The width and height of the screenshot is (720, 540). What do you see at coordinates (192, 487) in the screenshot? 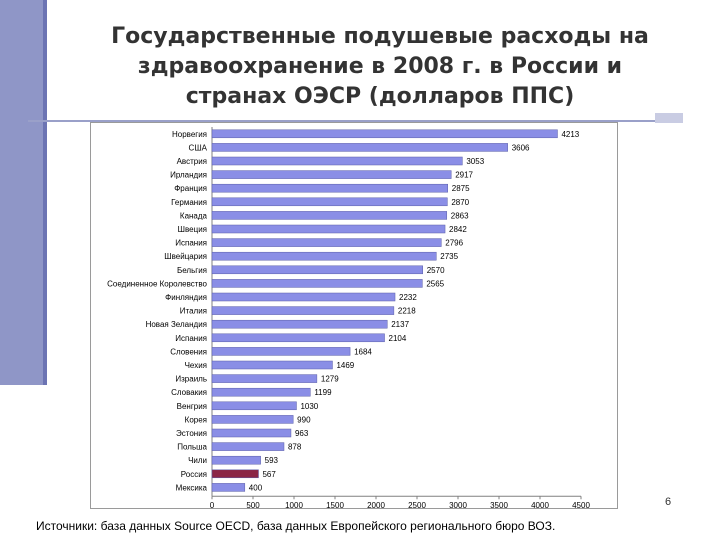
I see `category-label: Мексика` at bounding box center [192, 487].